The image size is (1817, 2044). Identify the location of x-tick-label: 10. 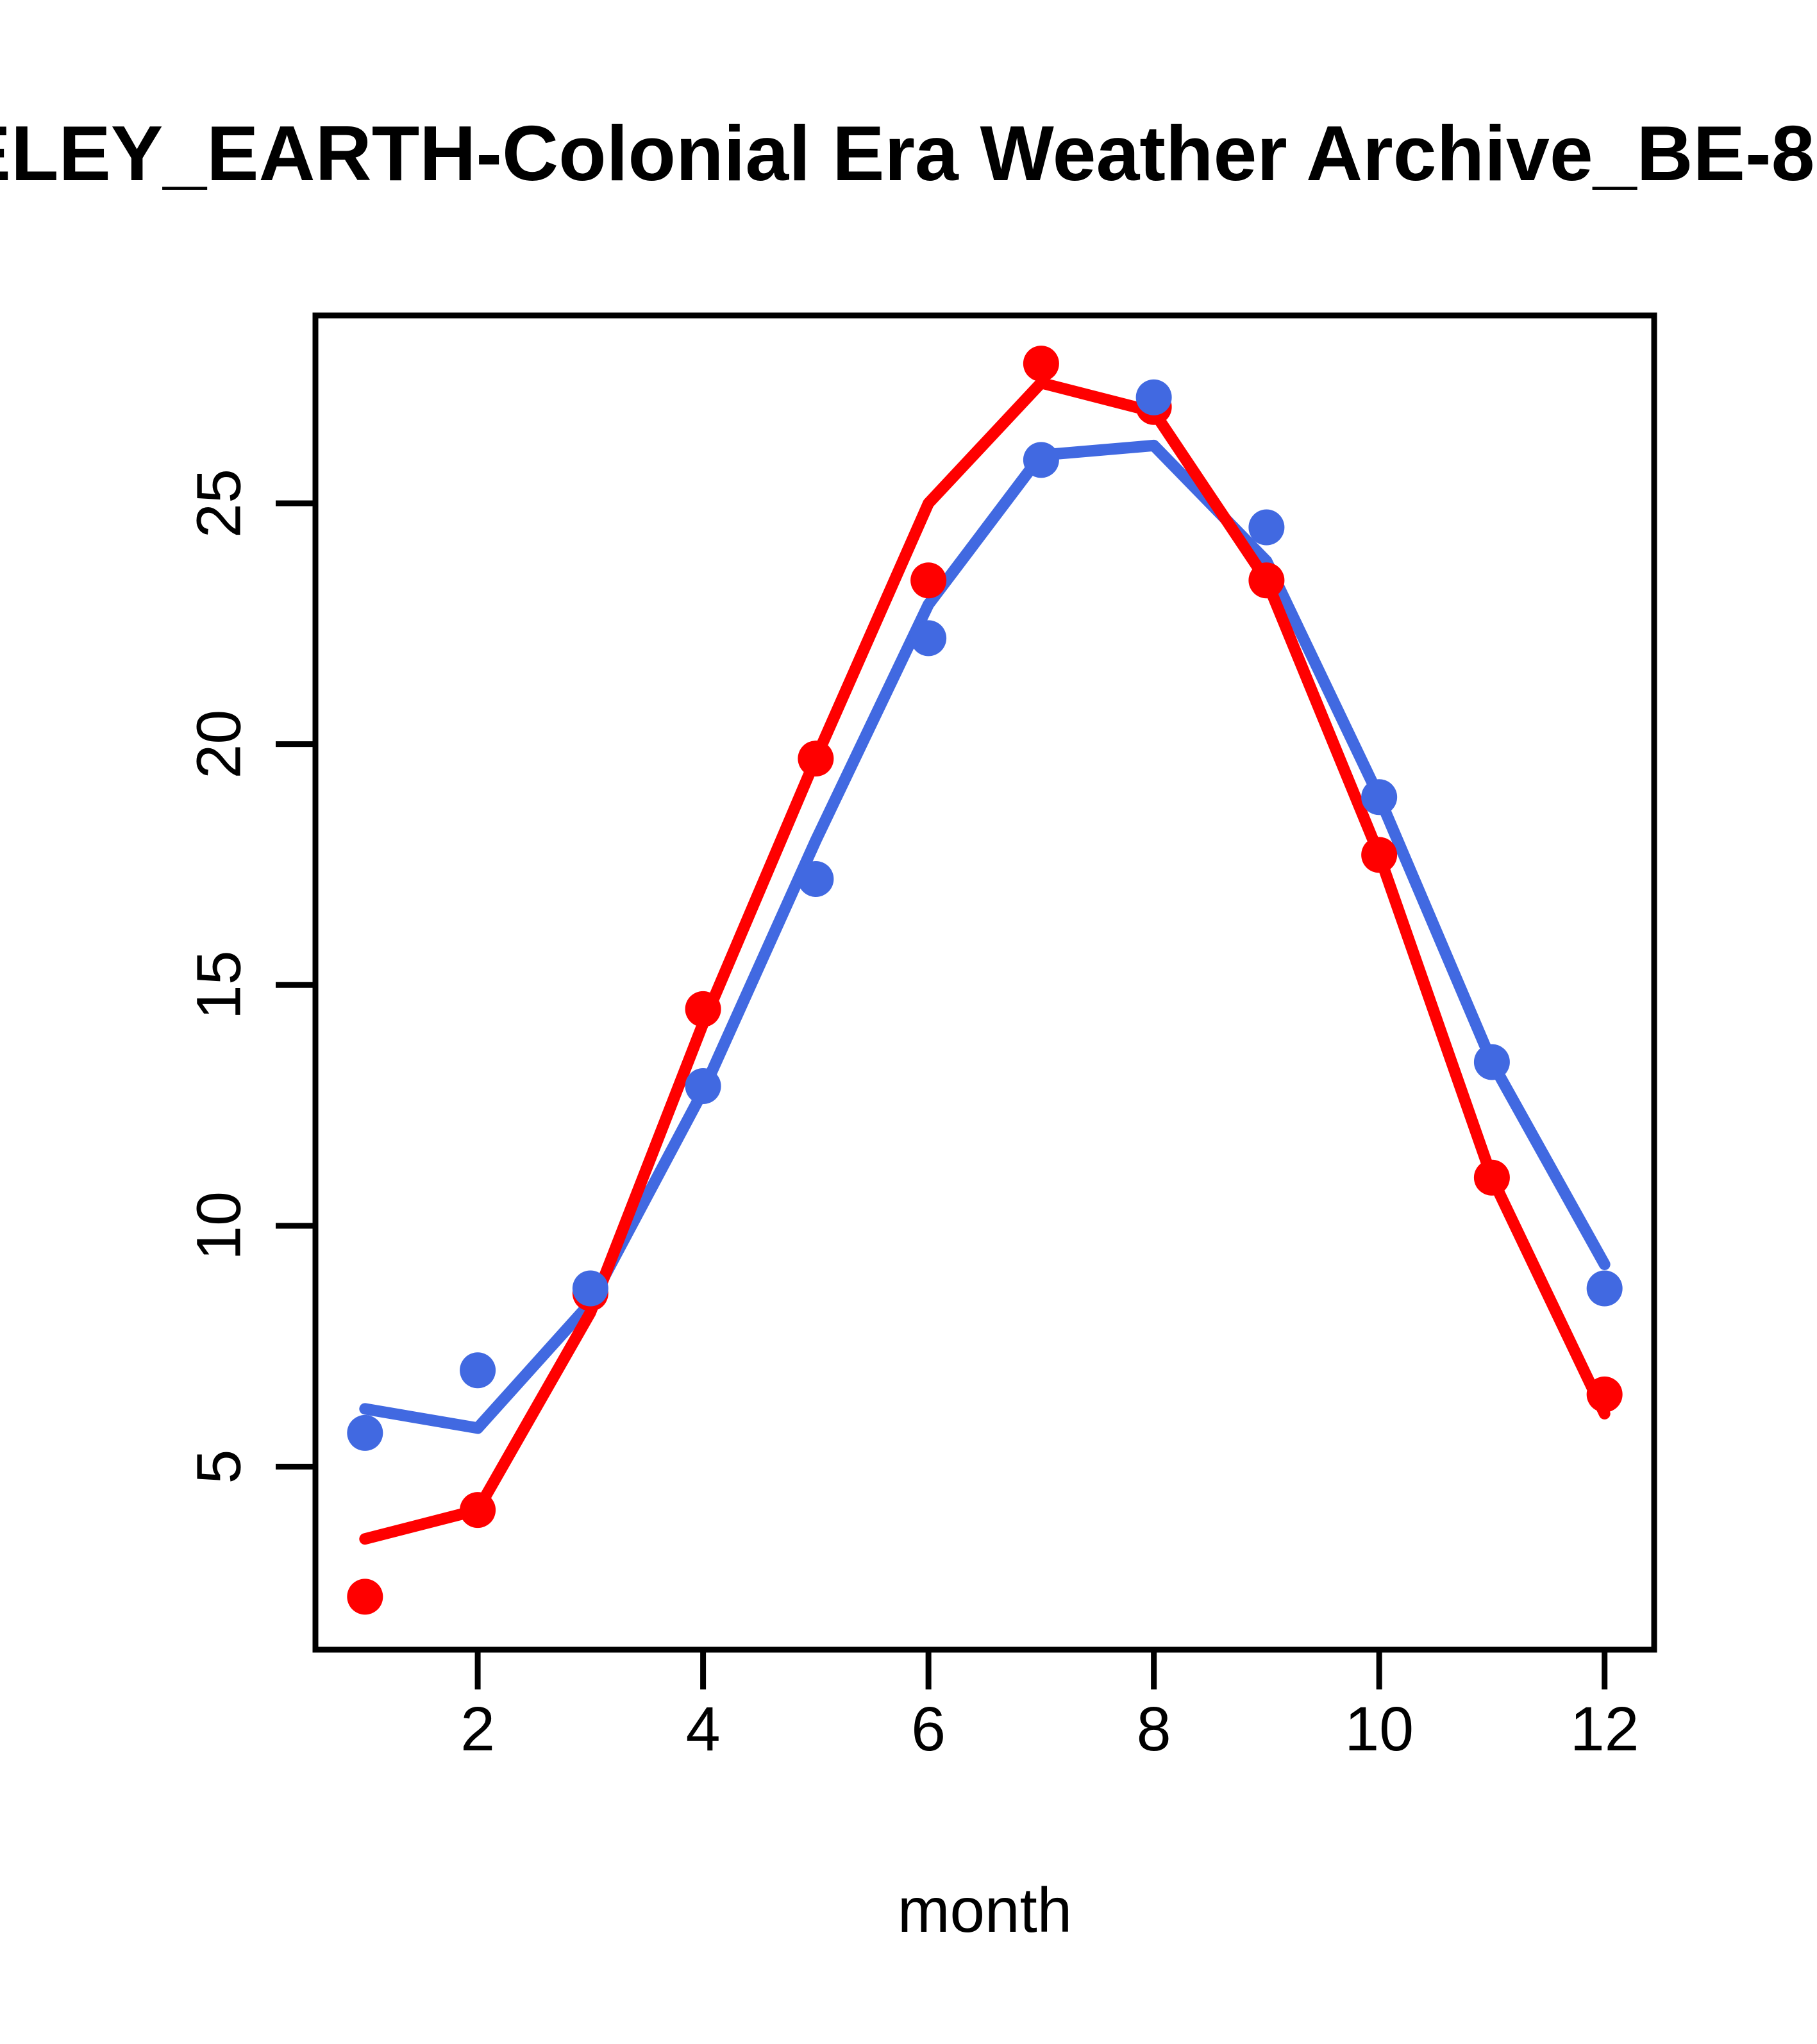
(1379, 1729).